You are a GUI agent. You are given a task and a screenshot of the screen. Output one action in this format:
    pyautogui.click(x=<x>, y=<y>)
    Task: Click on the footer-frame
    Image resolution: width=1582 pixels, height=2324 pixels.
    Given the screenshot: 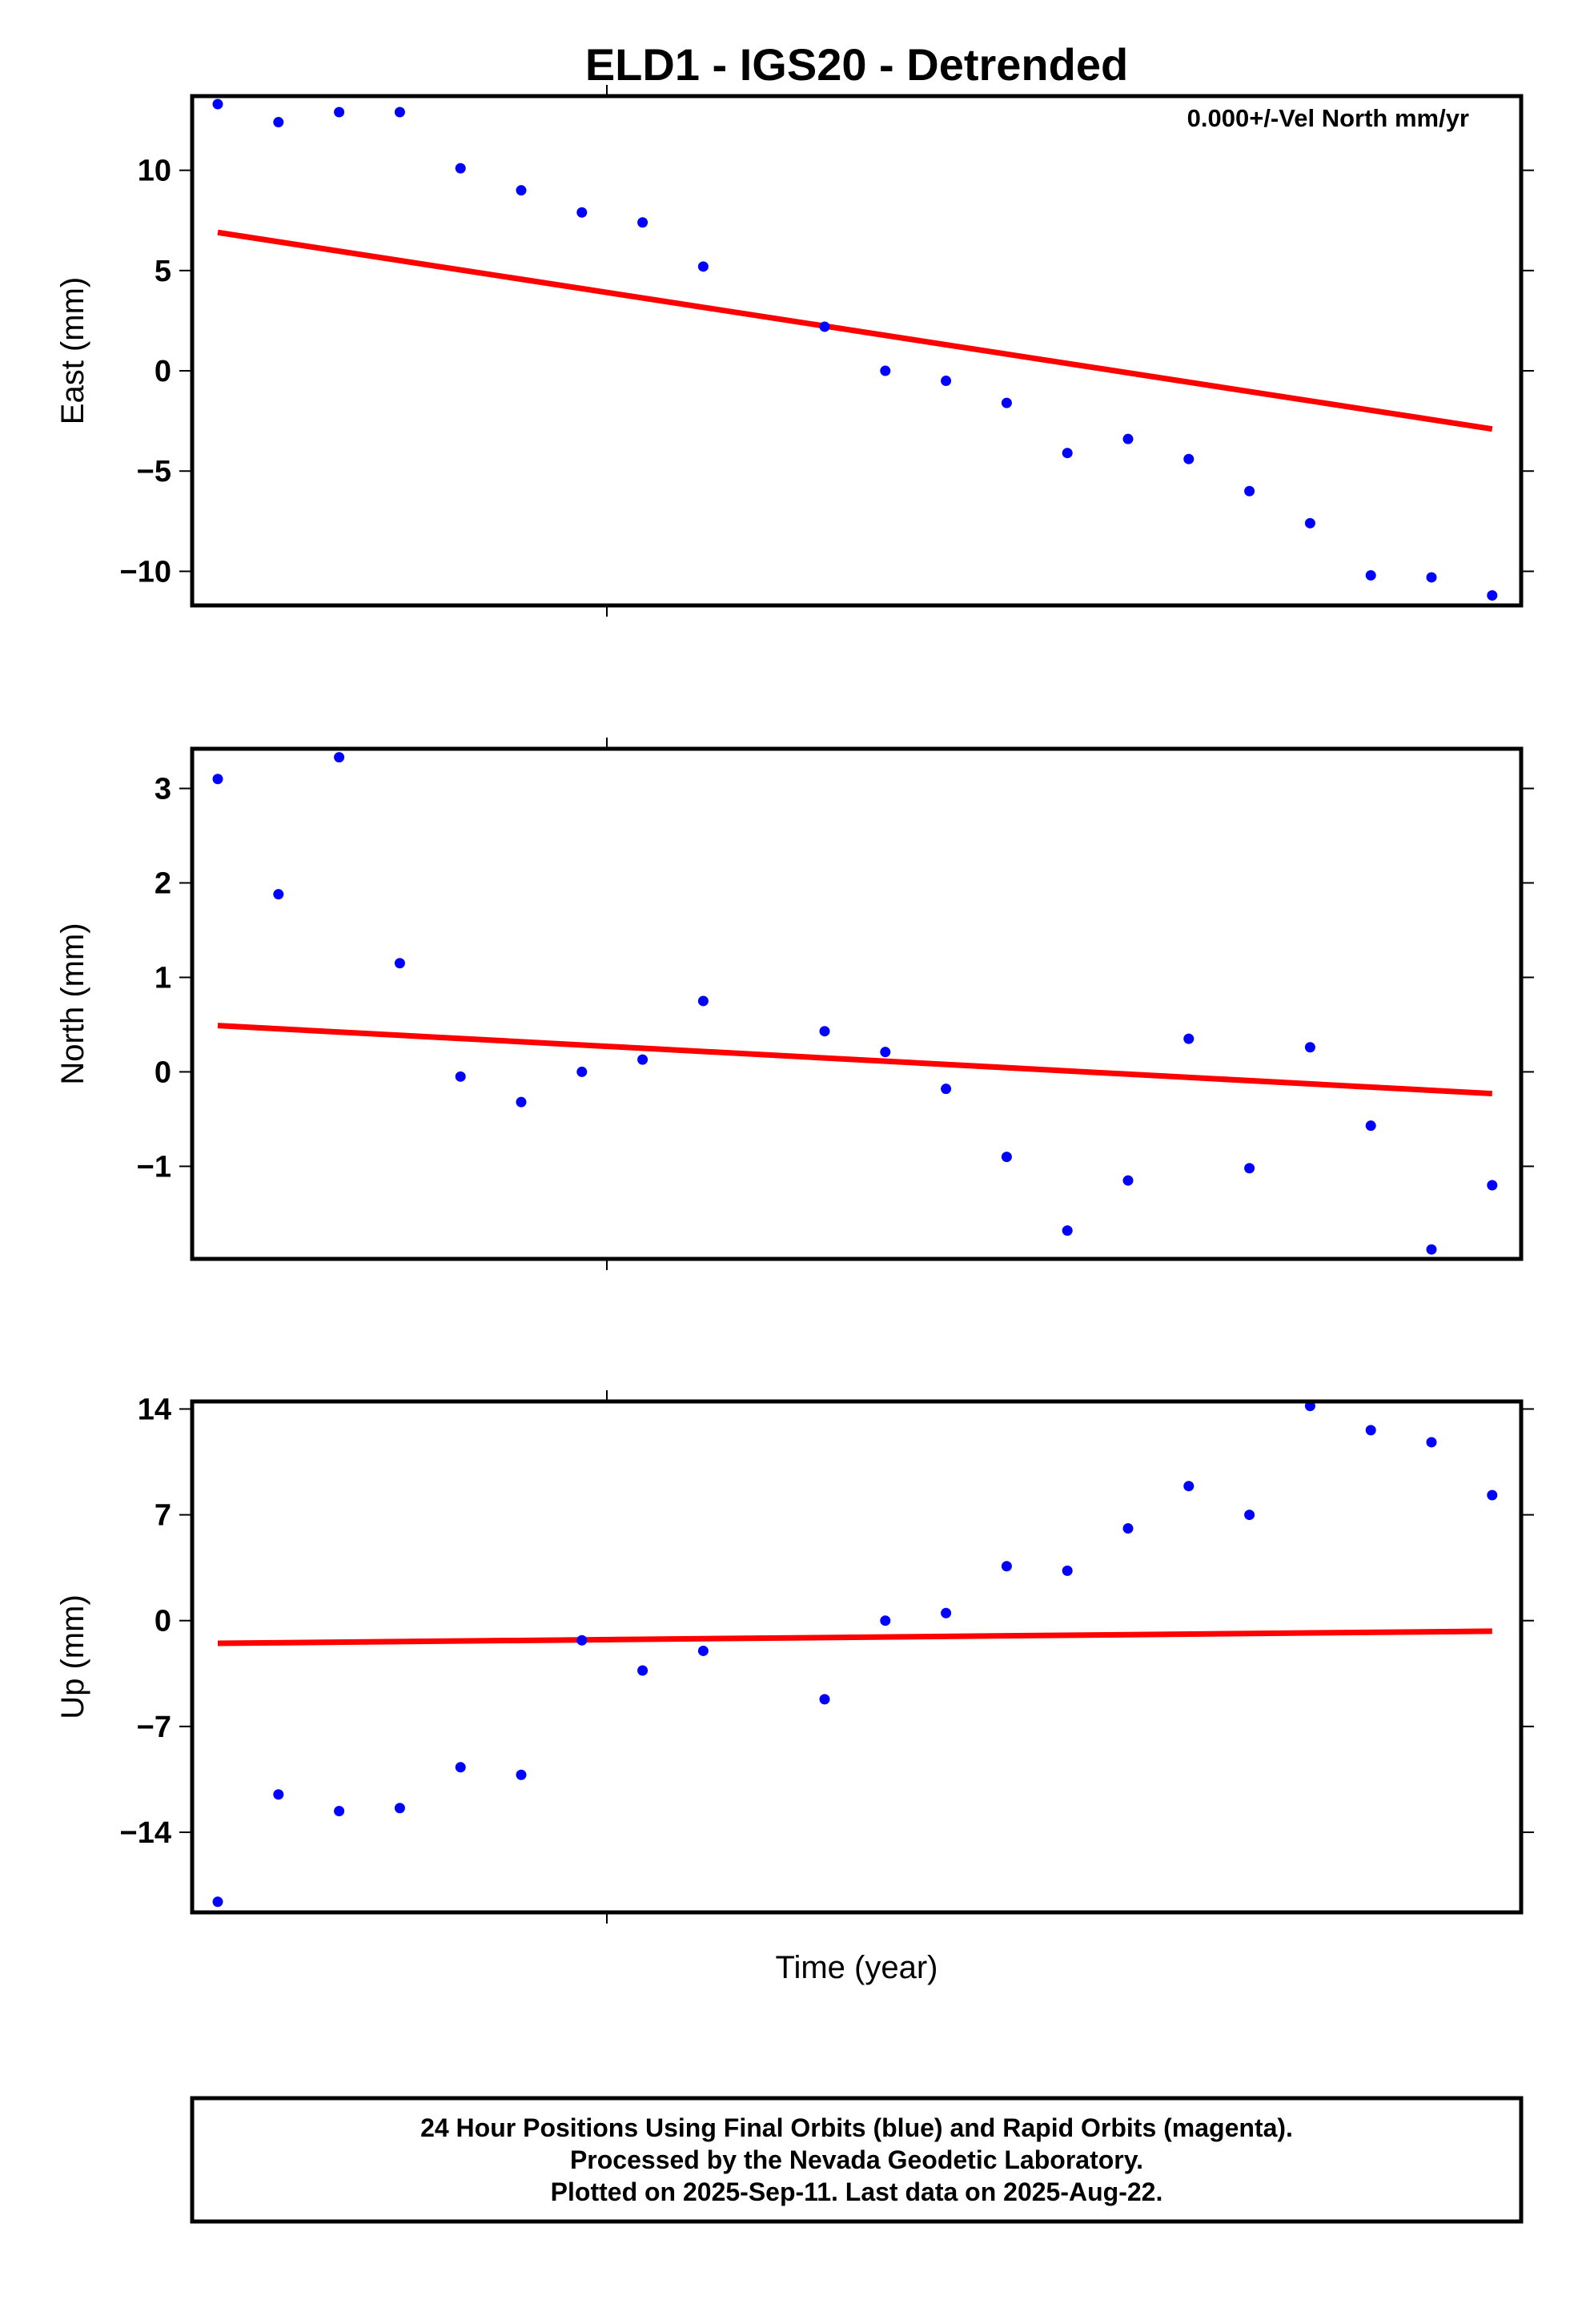 What is the action you would take?
    pyautogui.click(x=857, y=2160)
    